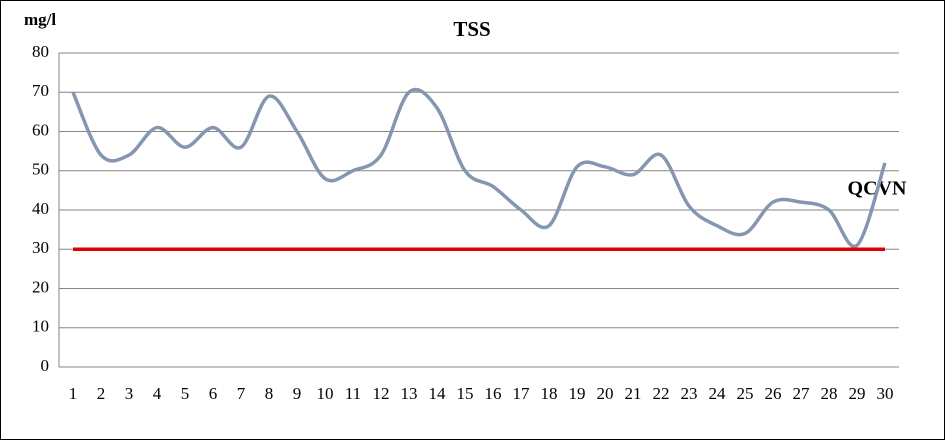 The height and width of the screenshot is (440, 945). What do you see at coordinates (40, 247) in the screenshot?
I see `y-tick-label: 30` at bounding box center [40, 247].